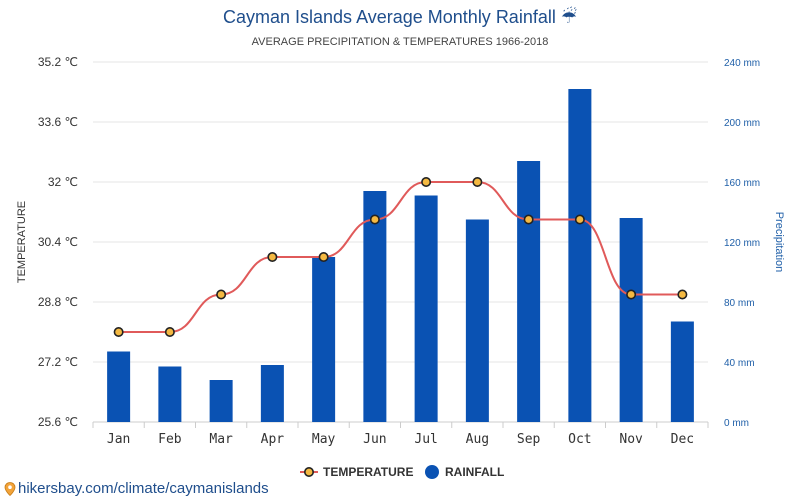 The width and height of the screenshot is (800, 500). What do you see at coordinates (58, 62) in the screenshot?
I see `y-tick-left: 35.2 ℃` at bounding box center [58, 62].